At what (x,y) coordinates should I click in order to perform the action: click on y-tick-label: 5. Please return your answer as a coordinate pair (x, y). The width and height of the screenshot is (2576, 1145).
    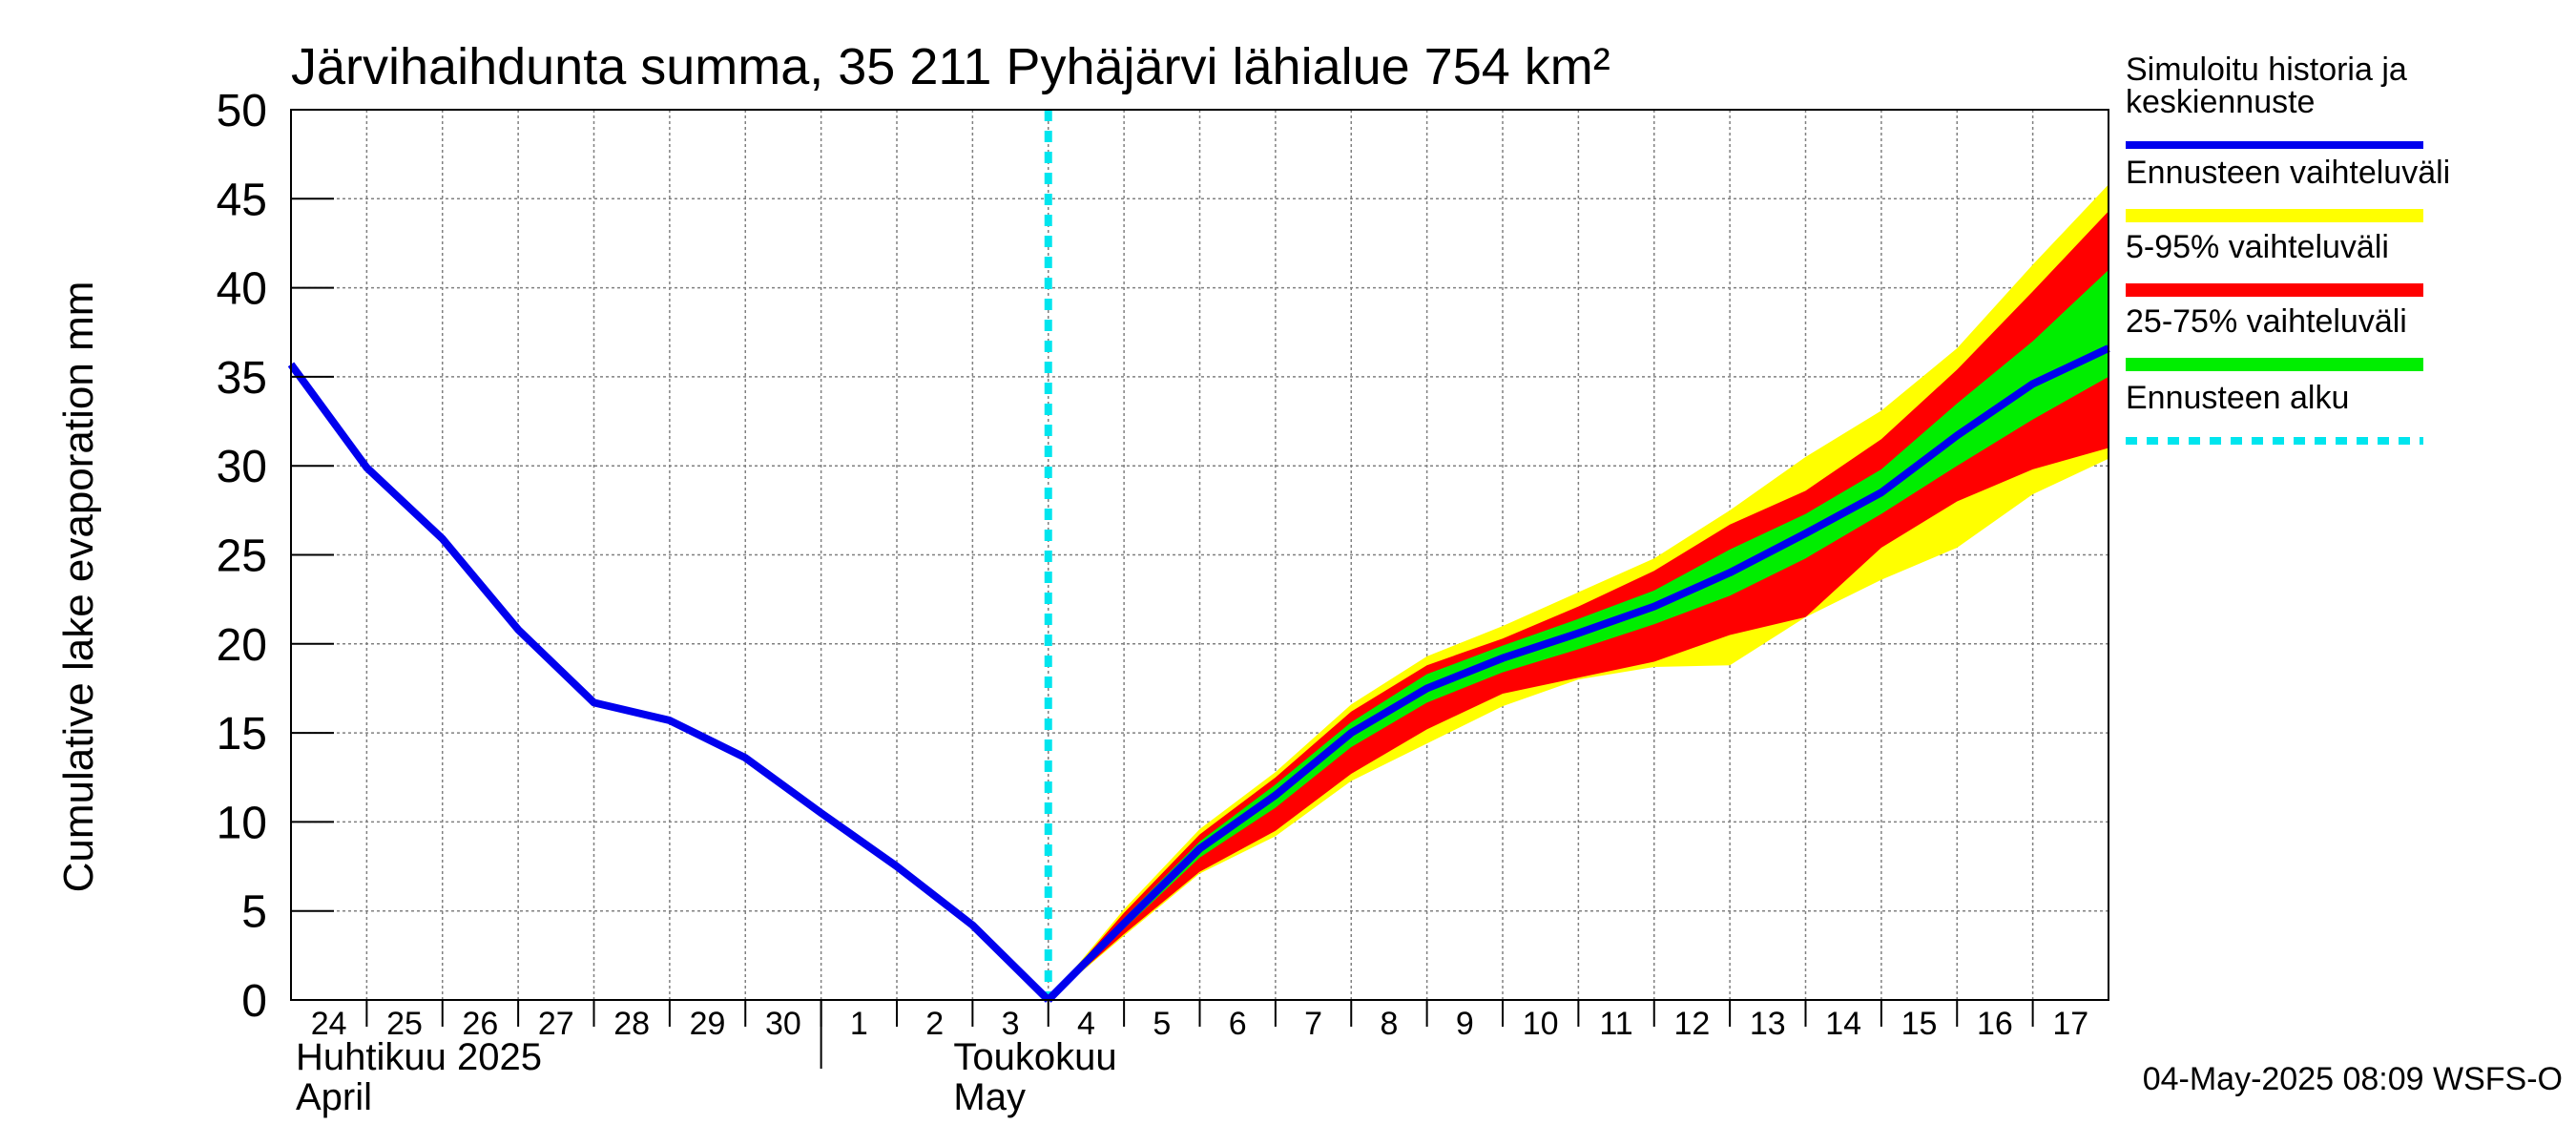
    Looking at the image, I should click on (254, 912).